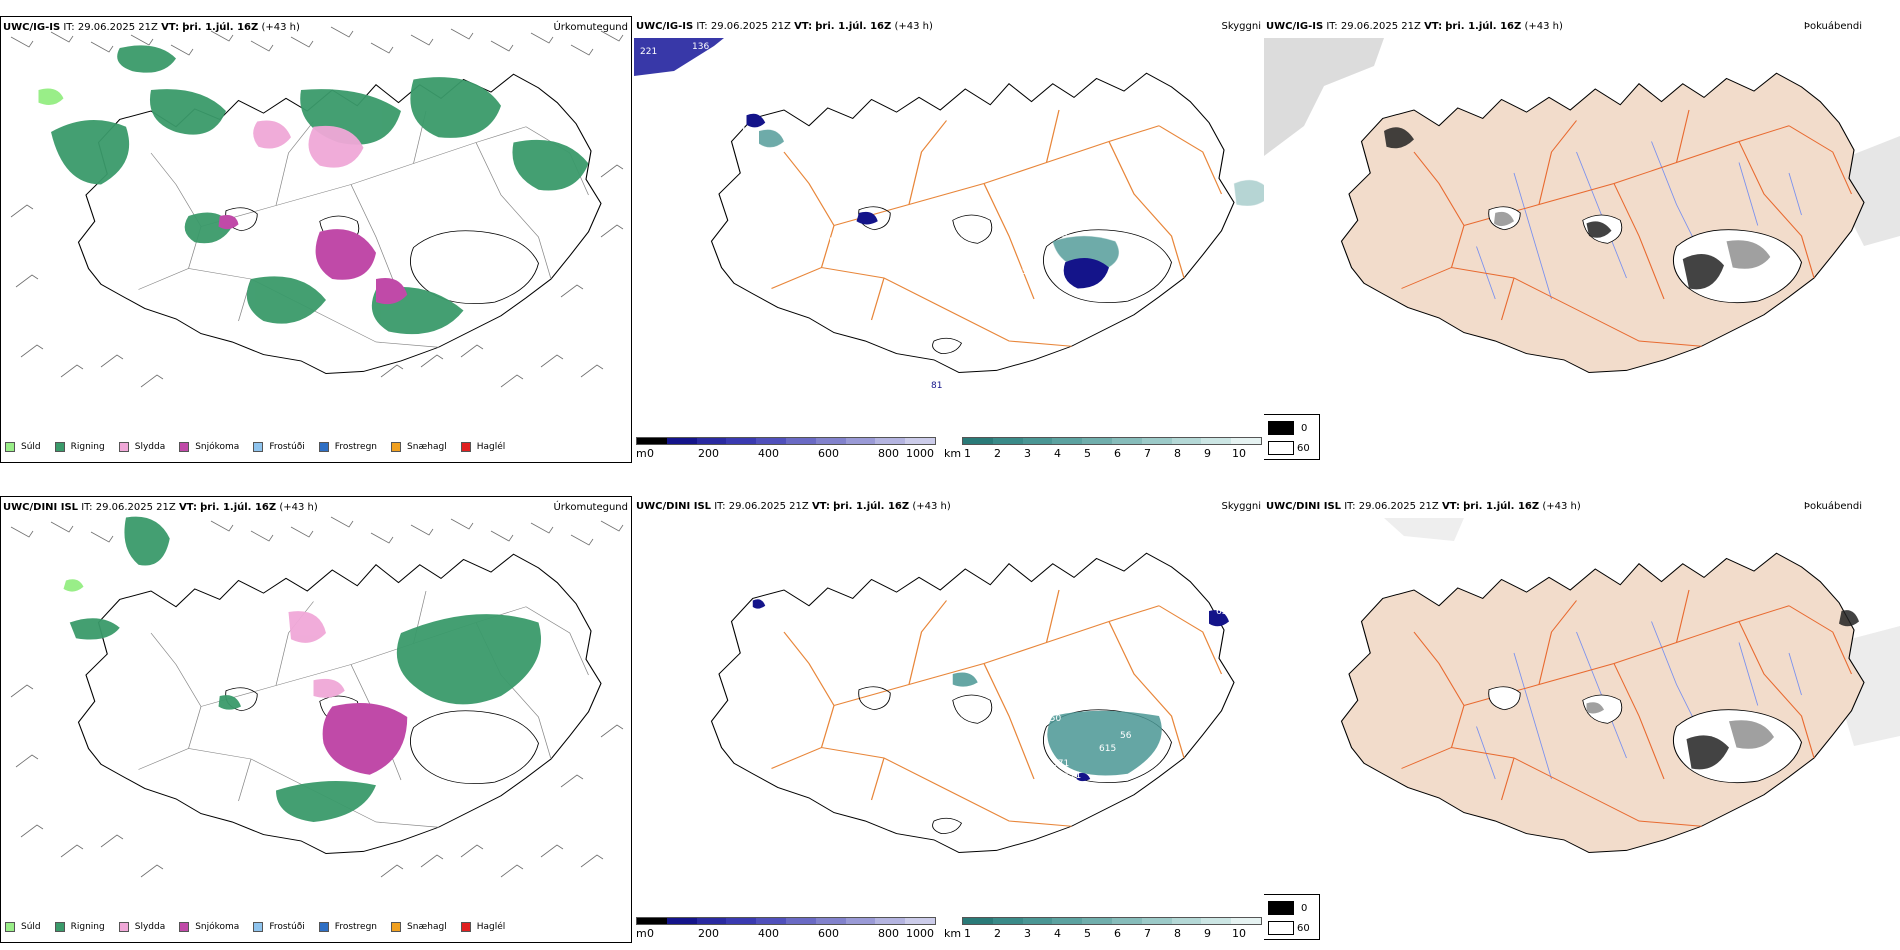 This screenshot has width=1900, height=950. Describe the element at coordinates (936, 386) in the screenshot. I see `map-value-label: 81` at that location.